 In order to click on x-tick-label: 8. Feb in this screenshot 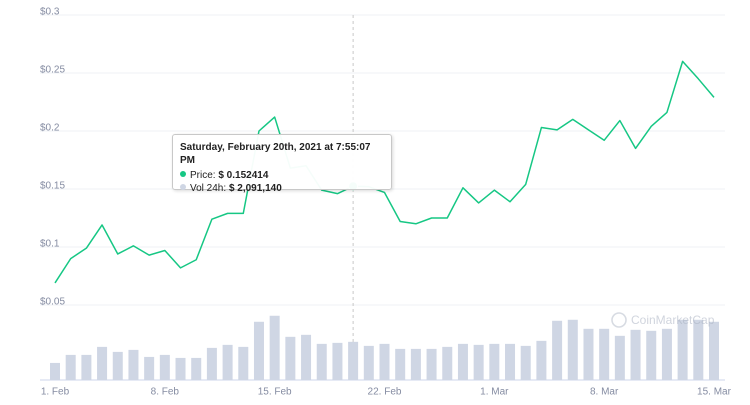, I will do `click(165, 392)`.